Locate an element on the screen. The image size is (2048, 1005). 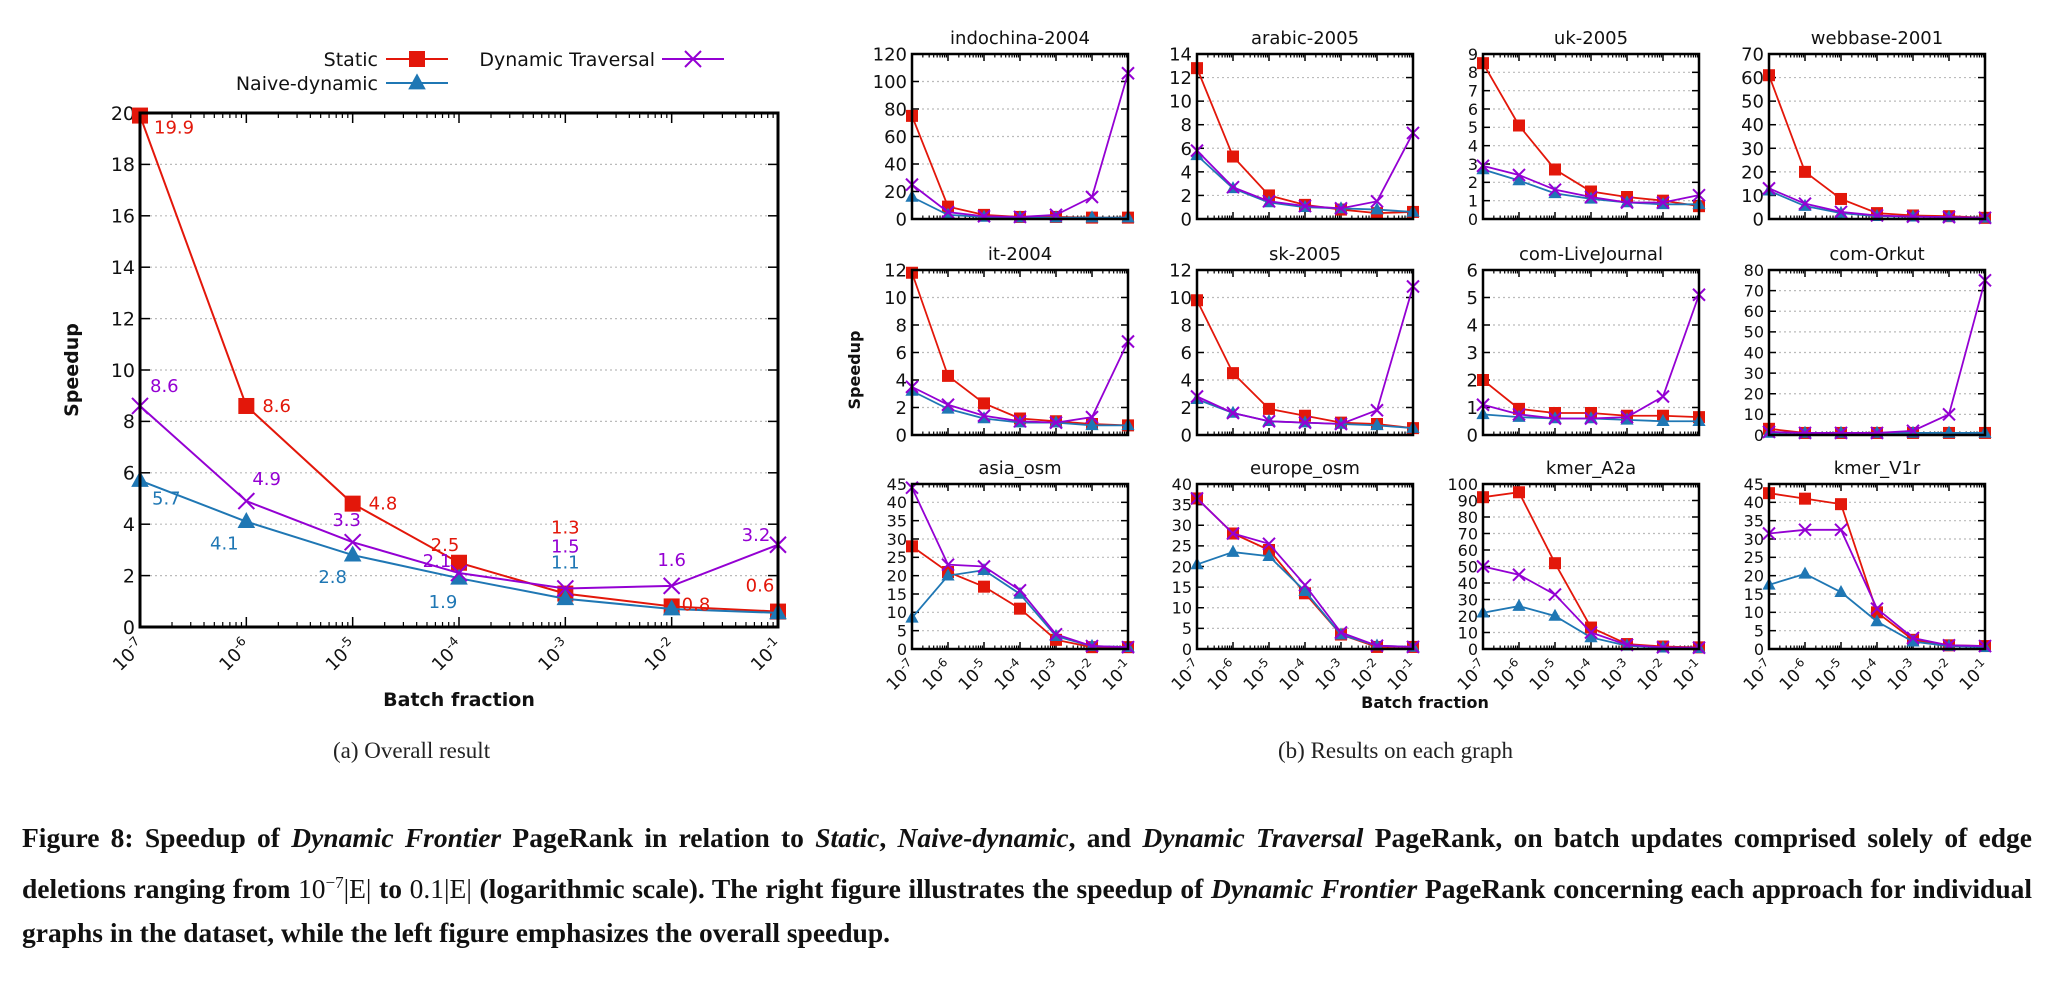
x-tick-label: 10-6 is located at coordinates (1508, 675).